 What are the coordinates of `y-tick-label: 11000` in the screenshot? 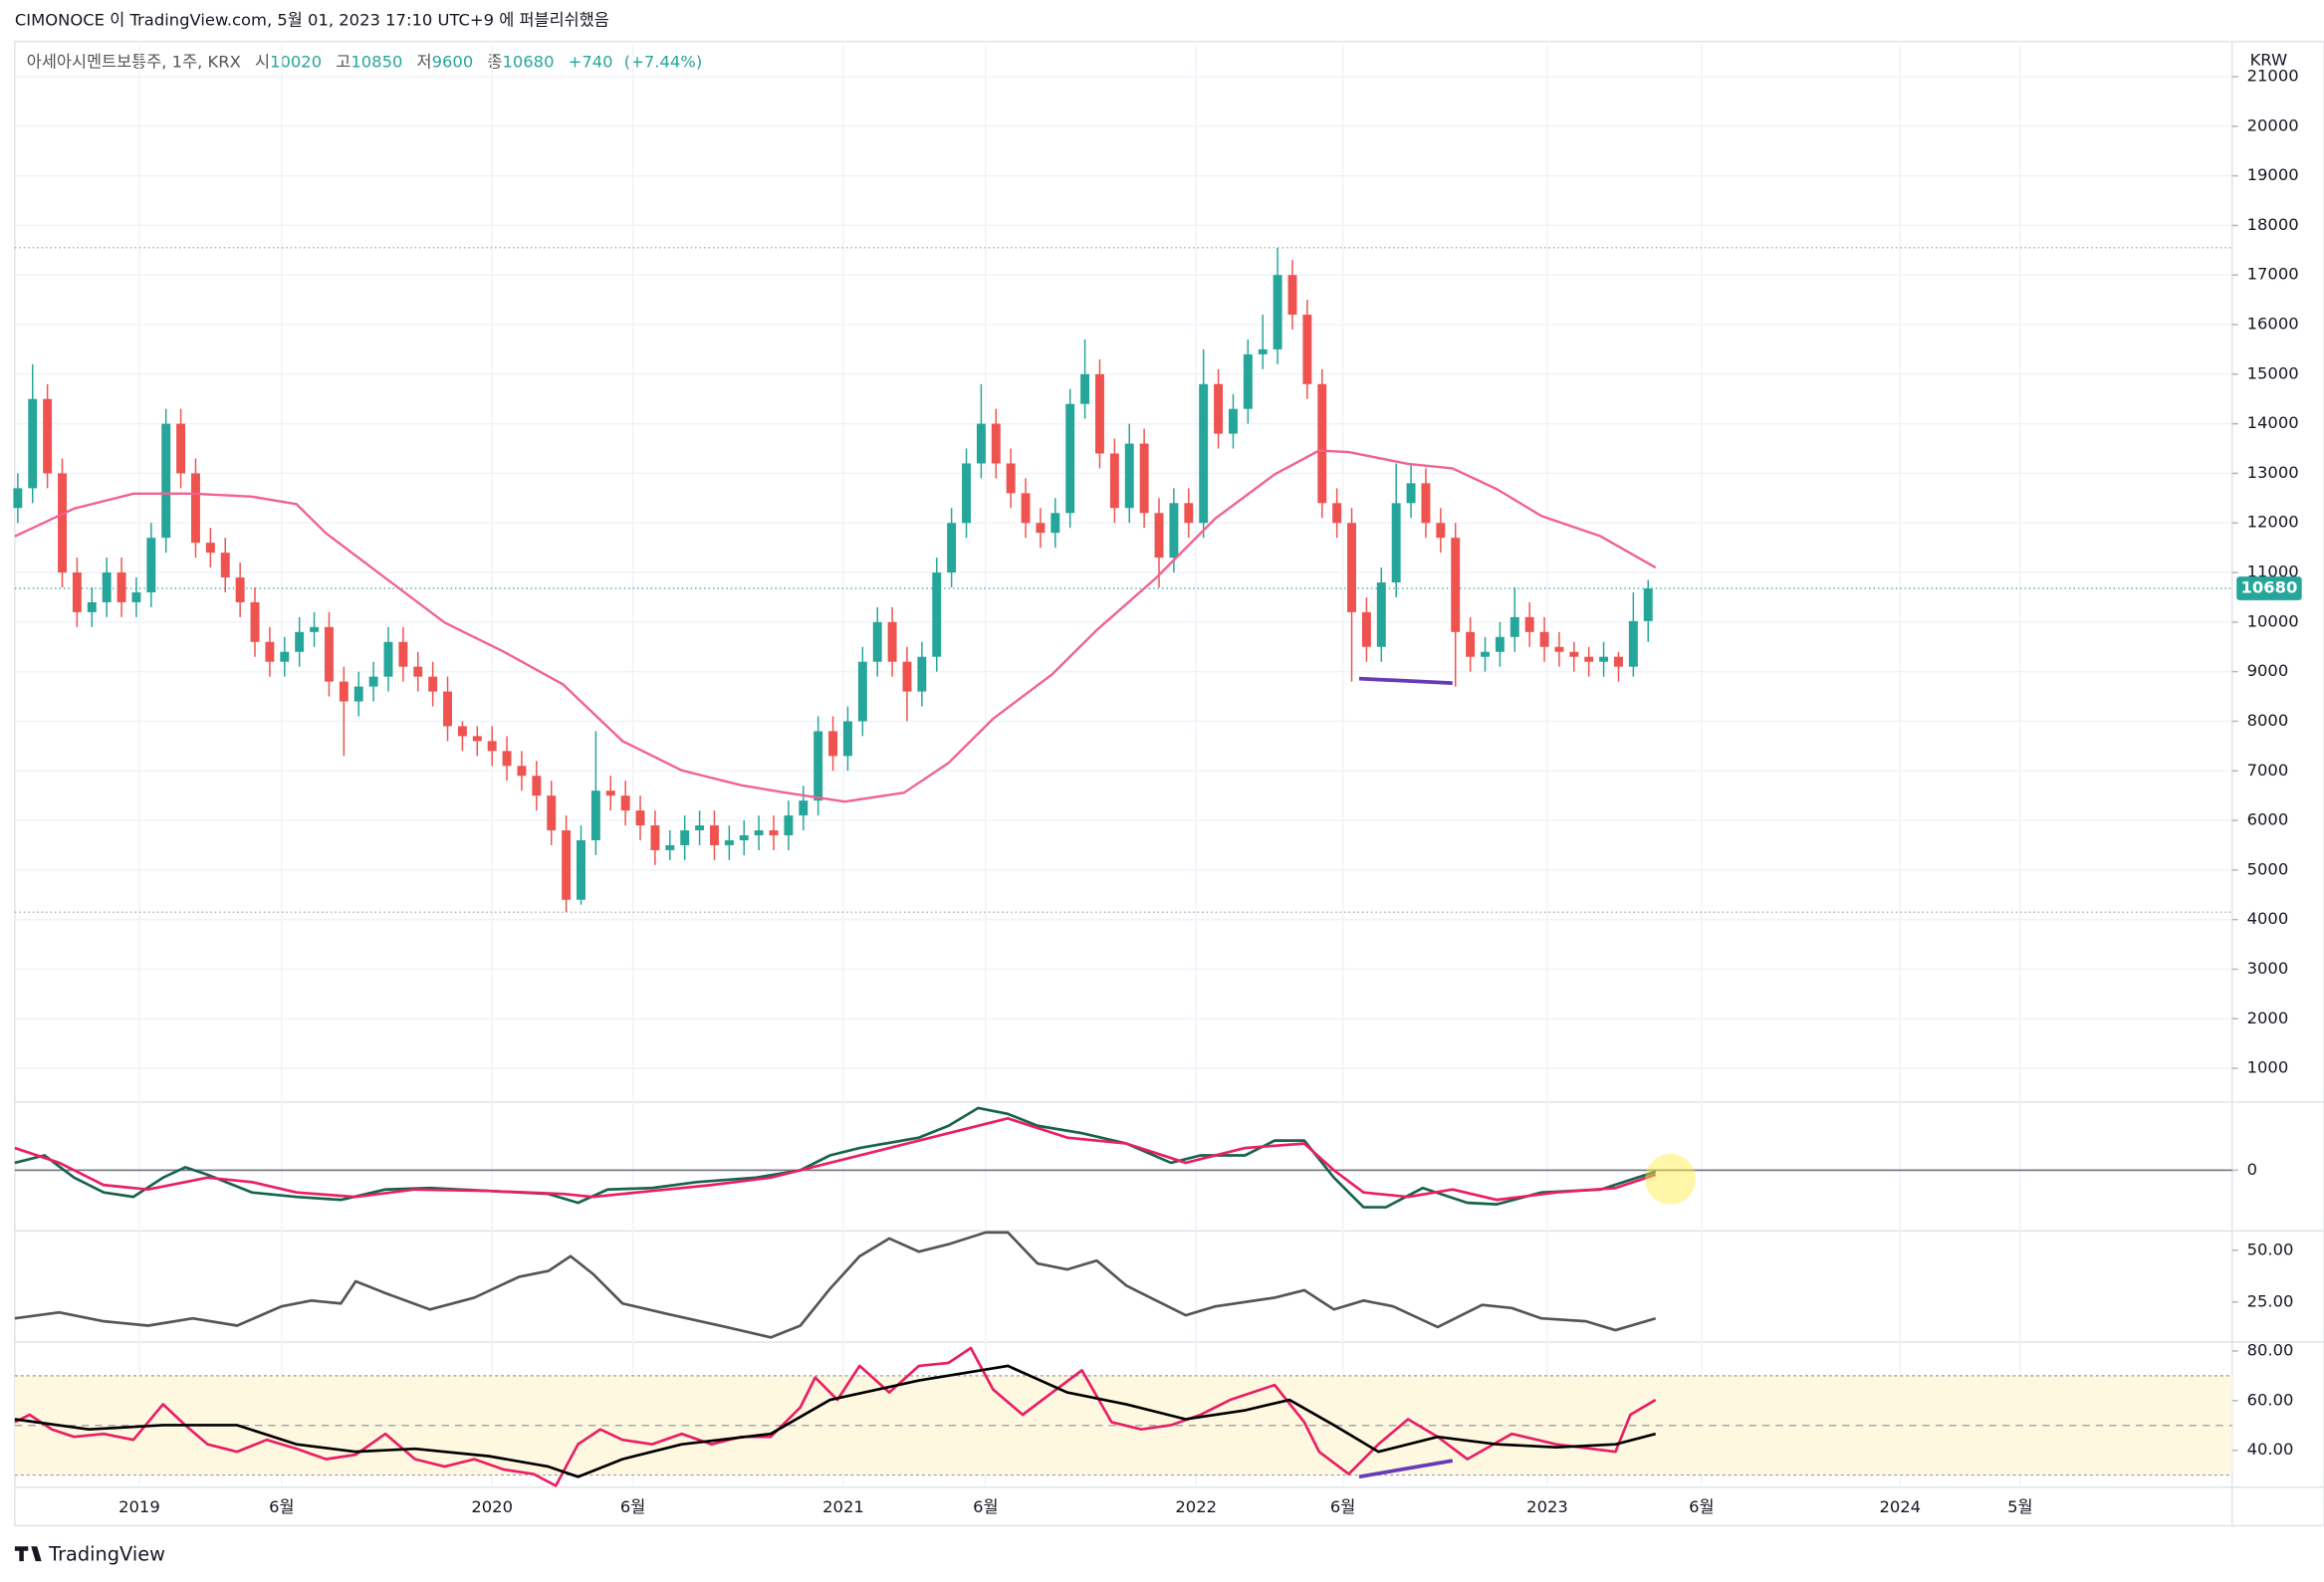 It's located at (2273, 572).